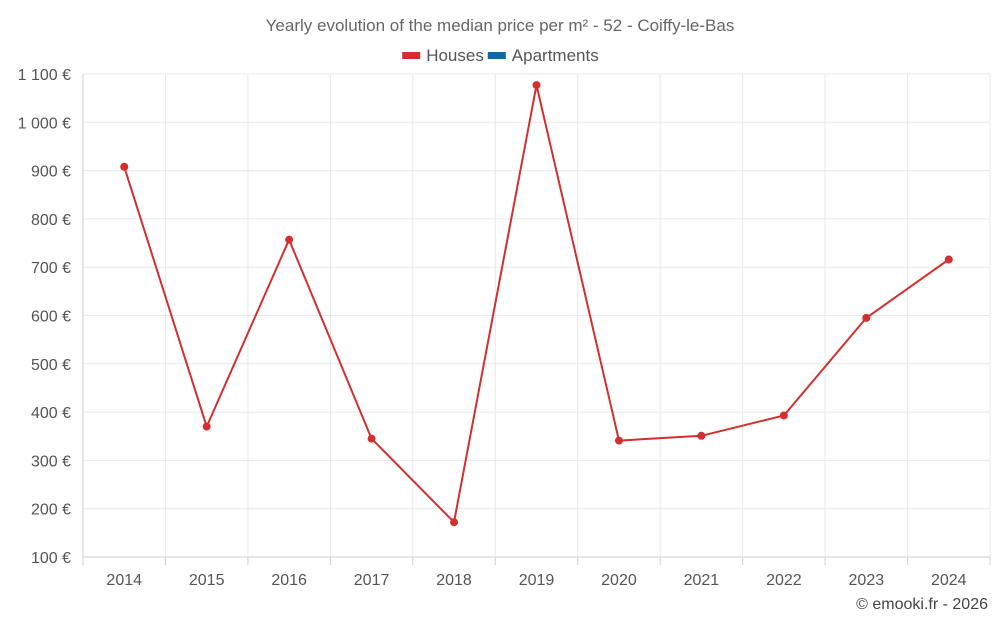  Describe the element at coordinates (51, 172) in the screenshot. I see `y-tick-label: 900 €` at that location.